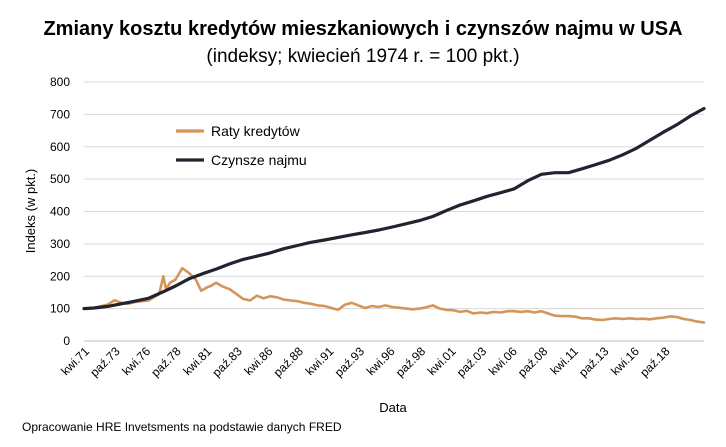 The height and width of the screenshot is (447, 726). Describe the element at coordinates (472, 362) in the screenshot. I see `x-tick-label: paź.03` at that location.